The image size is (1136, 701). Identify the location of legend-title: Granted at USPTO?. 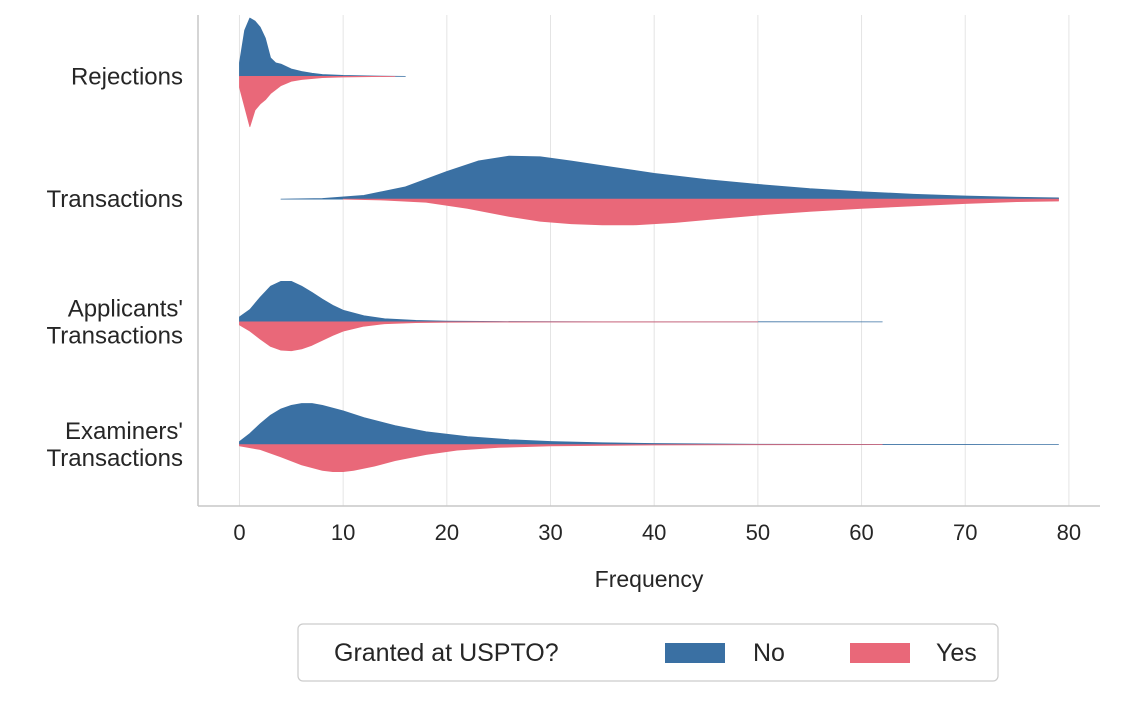
(446, 653).